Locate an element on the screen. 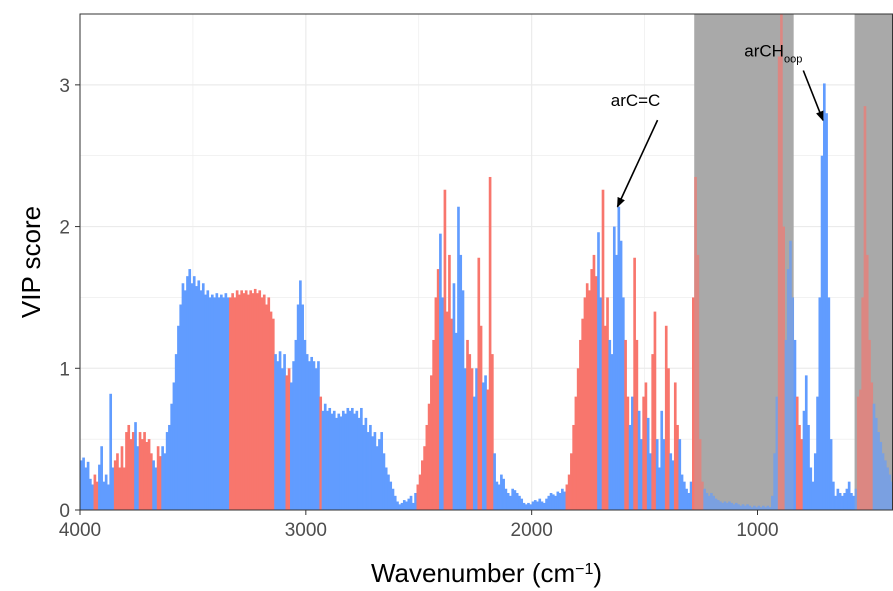 This screenshot has width=893, height=591. y-tick-label: 2 is located at coordinates (64, 228).